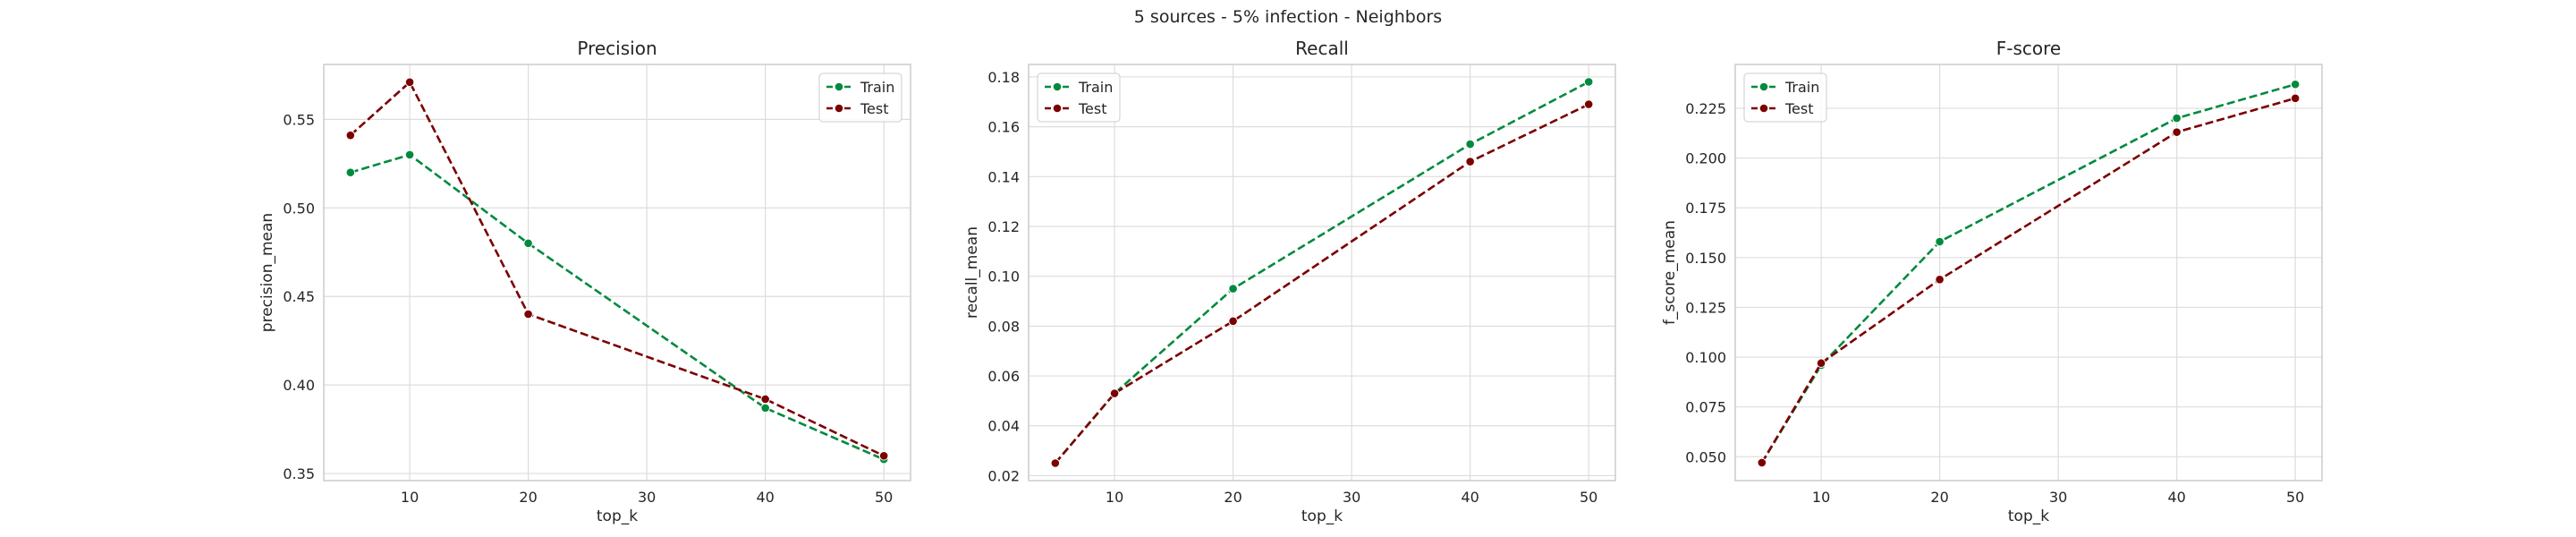 The image size is (2576, 537). Describe the element at coordinates (1095, 87) in the screenshot. I see `recall-legend-label-train: Train` at that location.